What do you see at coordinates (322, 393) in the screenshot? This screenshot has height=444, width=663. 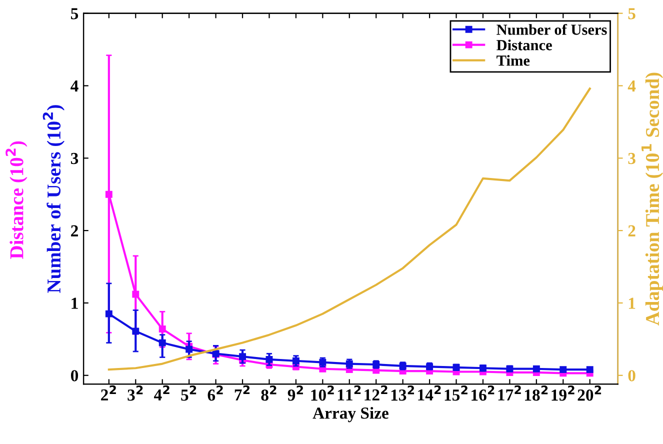 I see `x-tick-label: 10$^{2}$` at bounding box center [322, 393].